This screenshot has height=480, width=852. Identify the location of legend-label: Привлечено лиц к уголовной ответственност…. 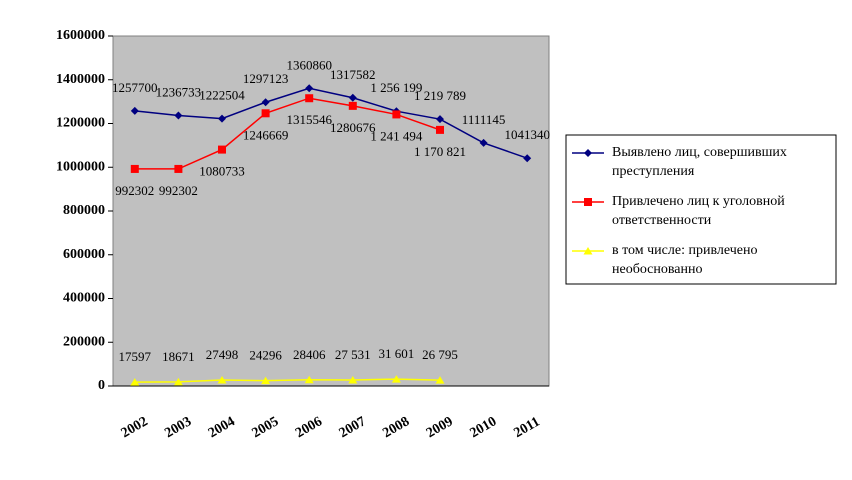
(698, 211).